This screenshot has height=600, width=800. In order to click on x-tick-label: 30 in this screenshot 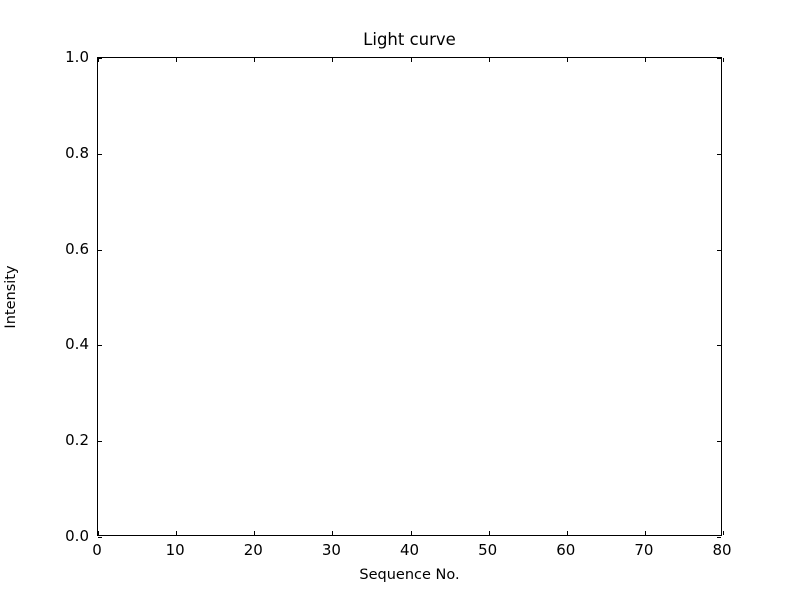, I will do `click(331, 550)`.